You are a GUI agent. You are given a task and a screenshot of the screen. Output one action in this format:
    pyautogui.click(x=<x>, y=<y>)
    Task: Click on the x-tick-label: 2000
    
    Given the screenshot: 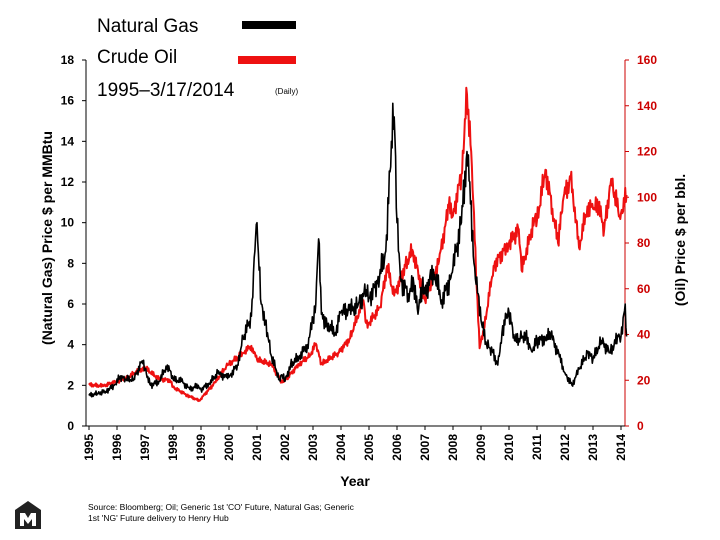 What is the action you would take?
    pyautogui.click(x=229, y=447)
    